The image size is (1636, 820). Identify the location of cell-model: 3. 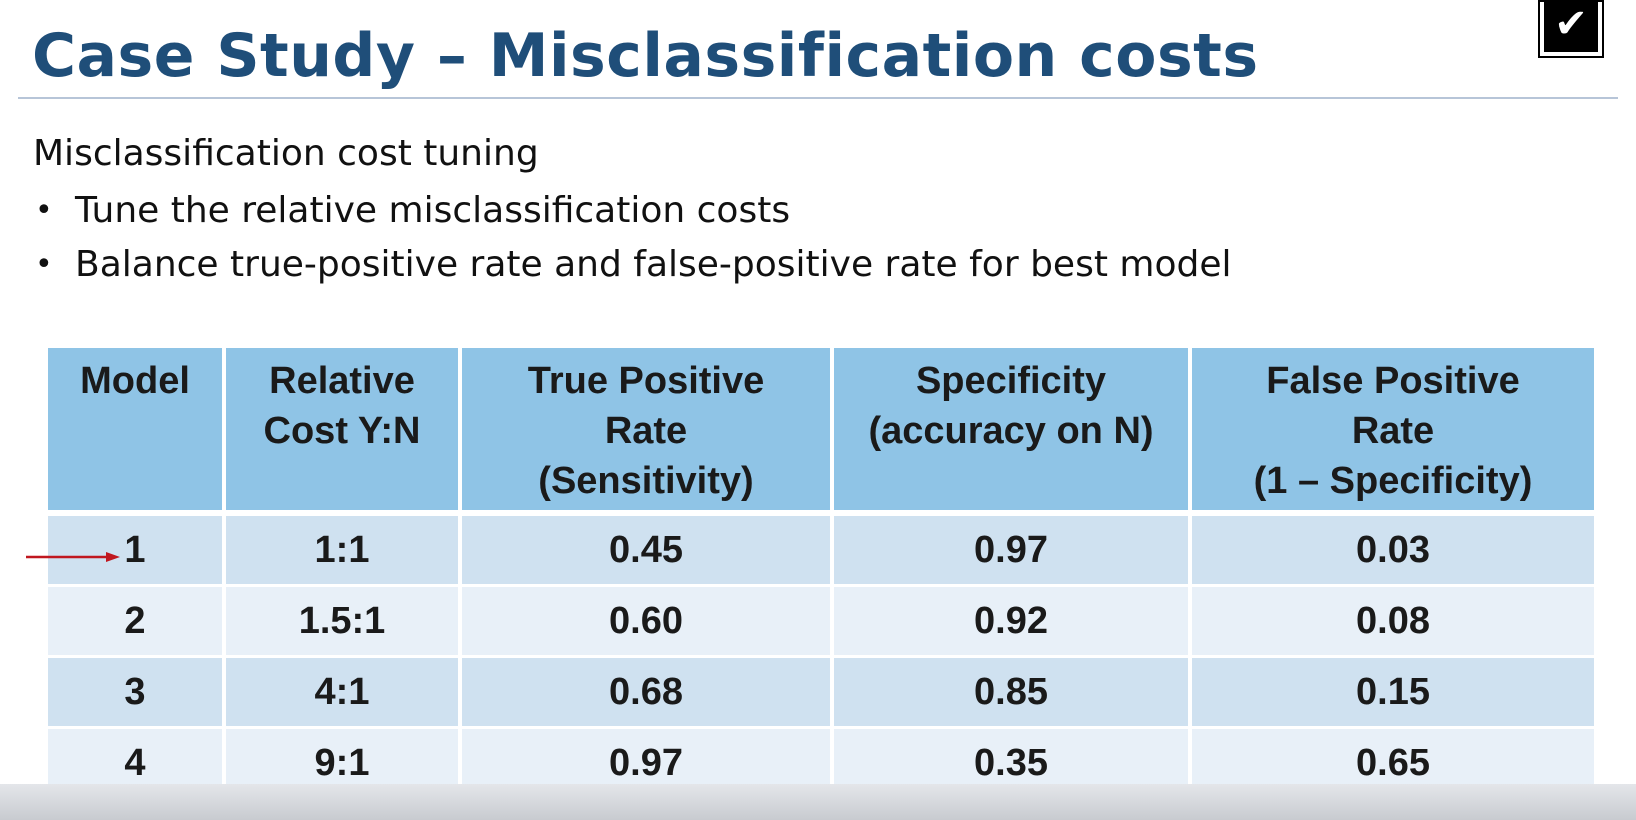
(137, 693).